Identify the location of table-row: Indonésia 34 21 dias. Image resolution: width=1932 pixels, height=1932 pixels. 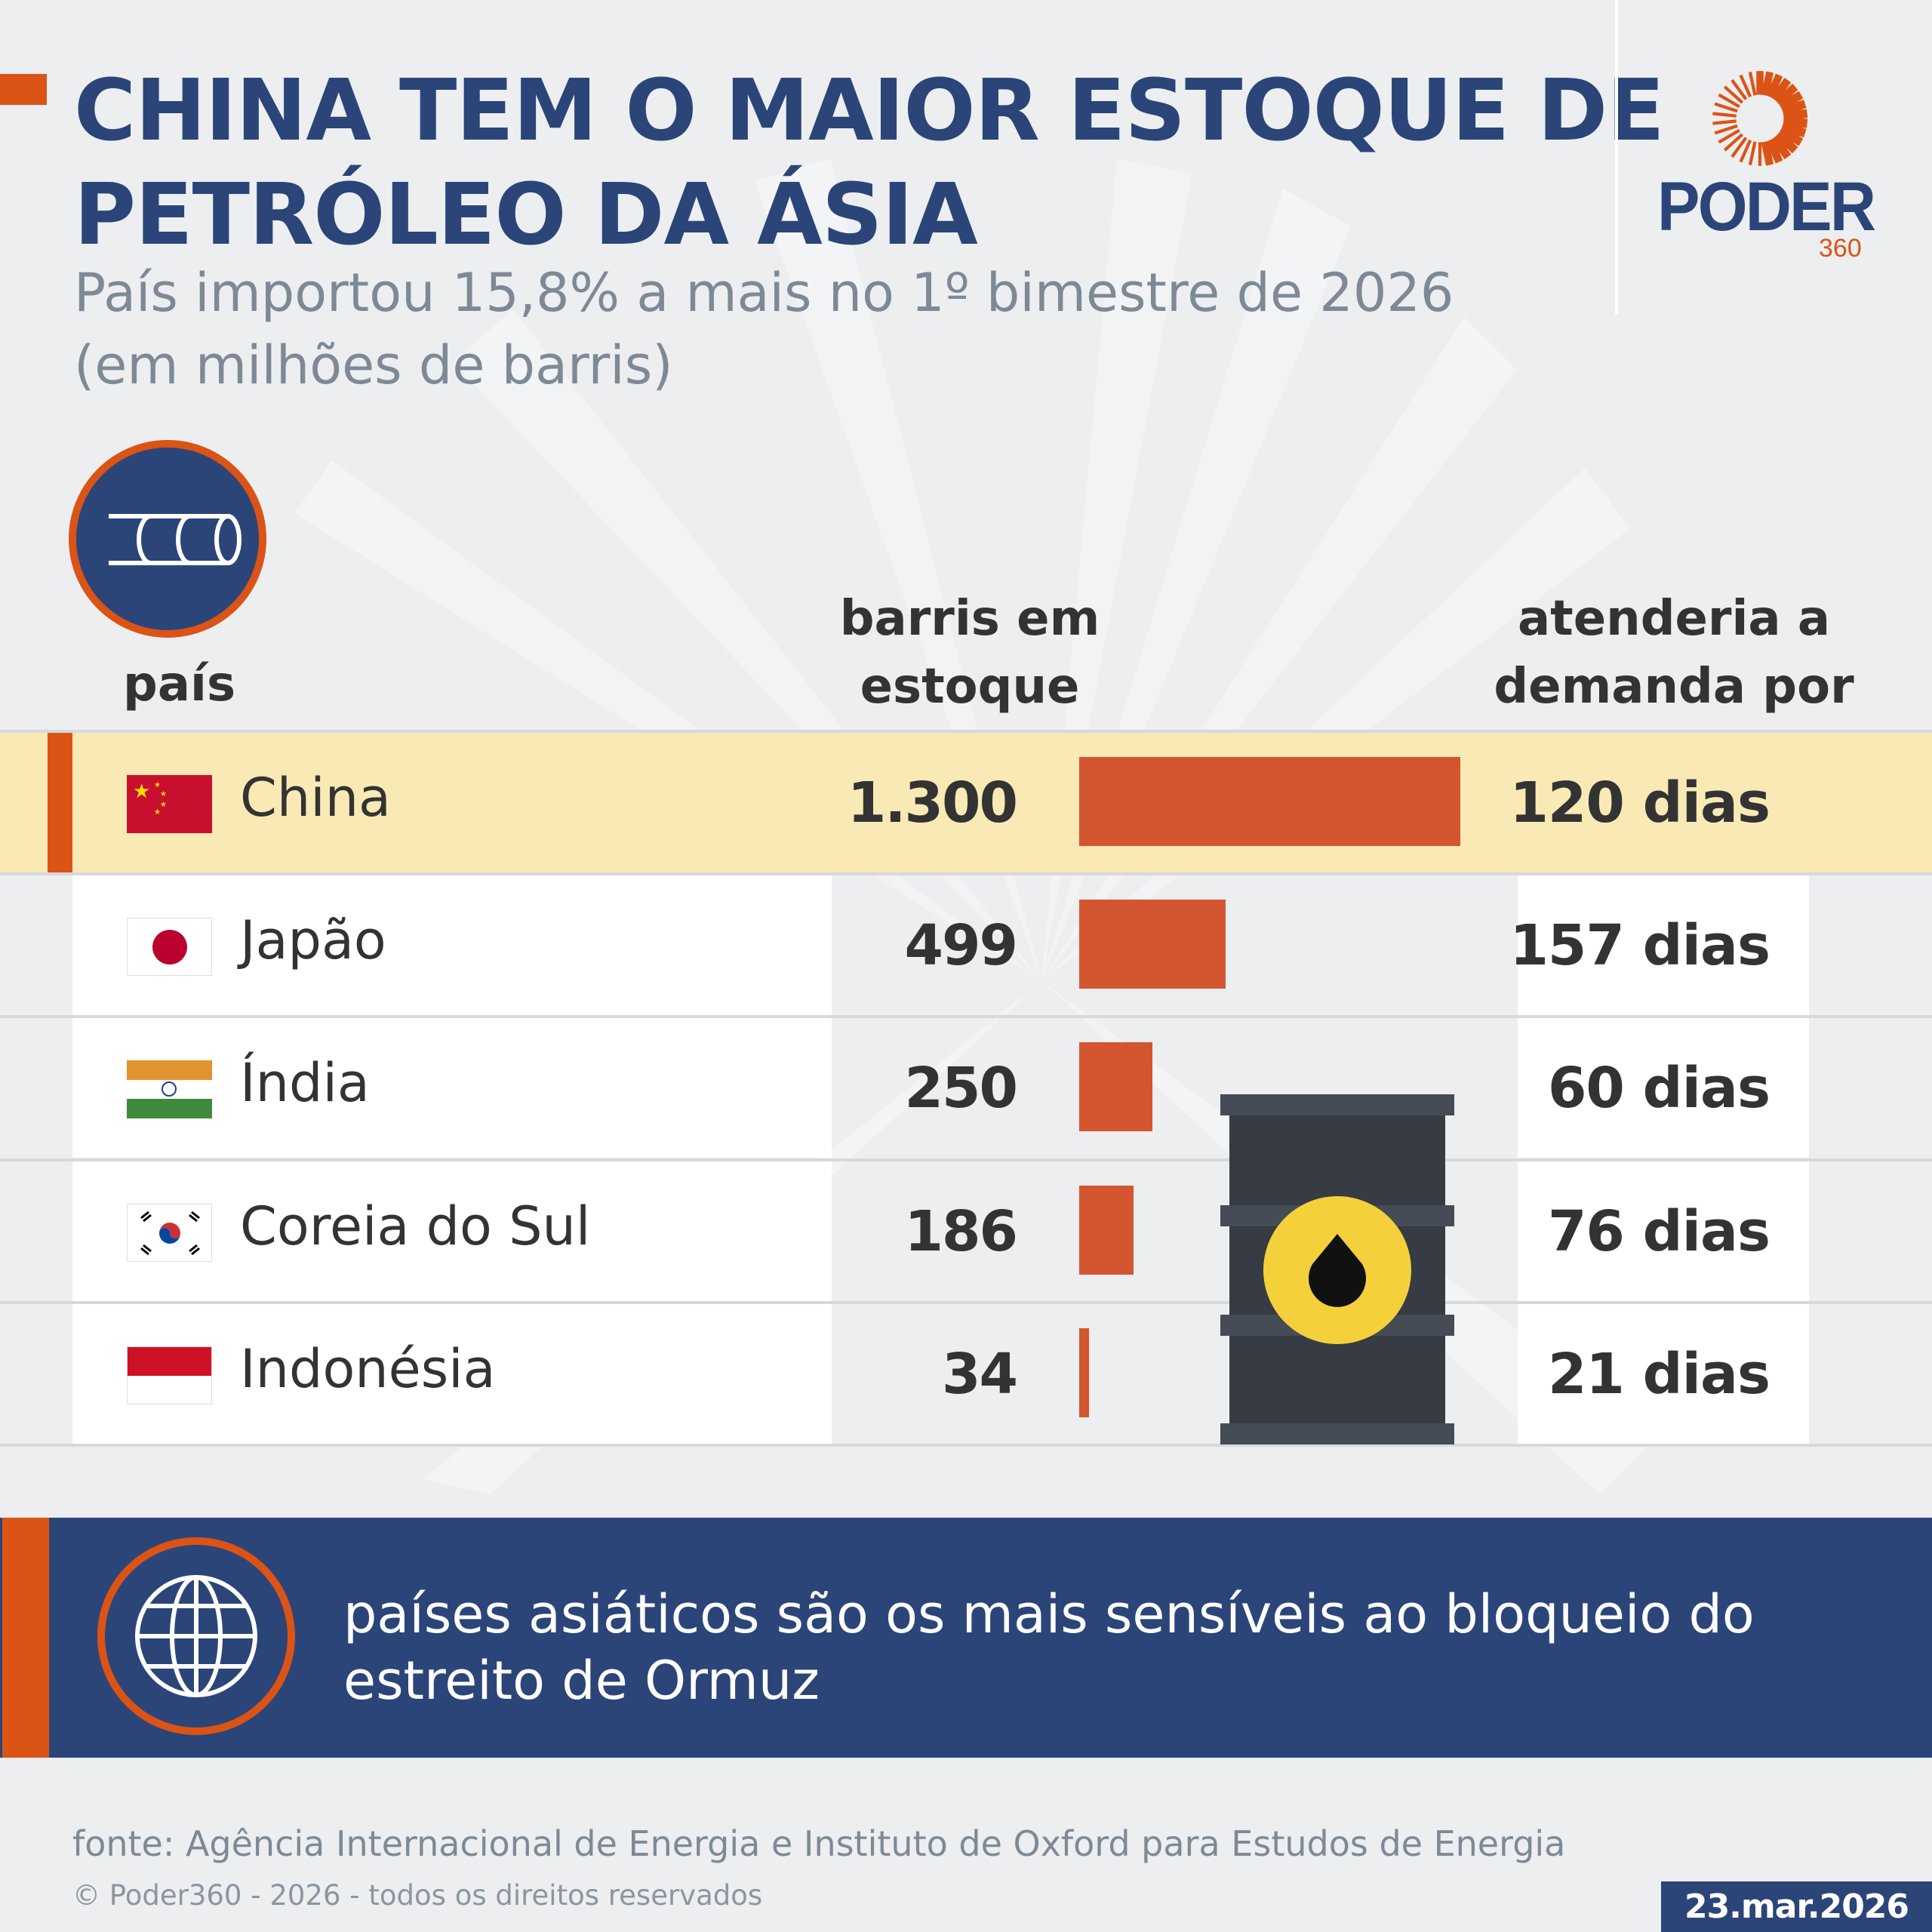
(966, 1374).